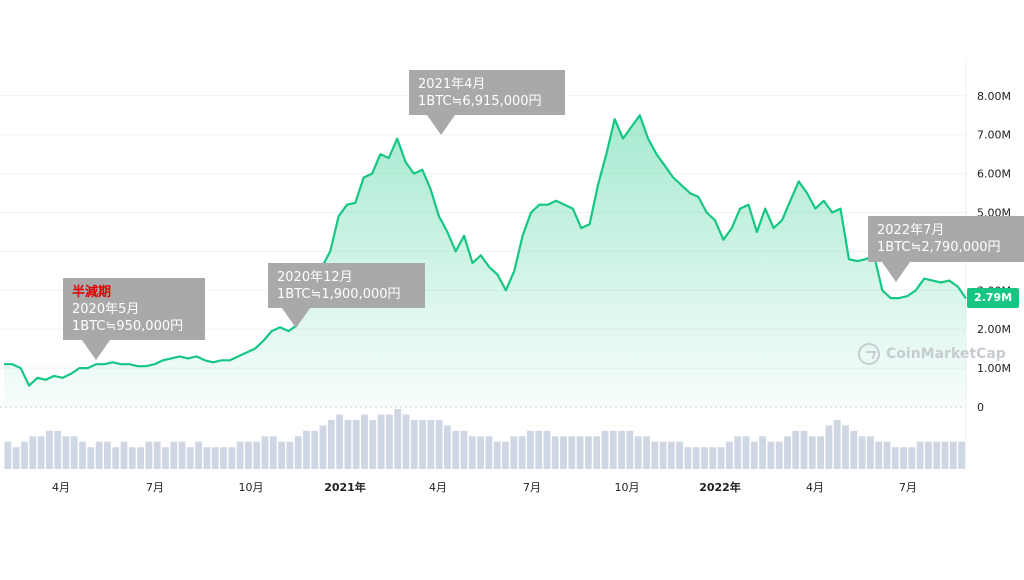 This screenshot has width=1024, height=580. I want to click on y-tick-label: 8.00M, so click(994, 96).